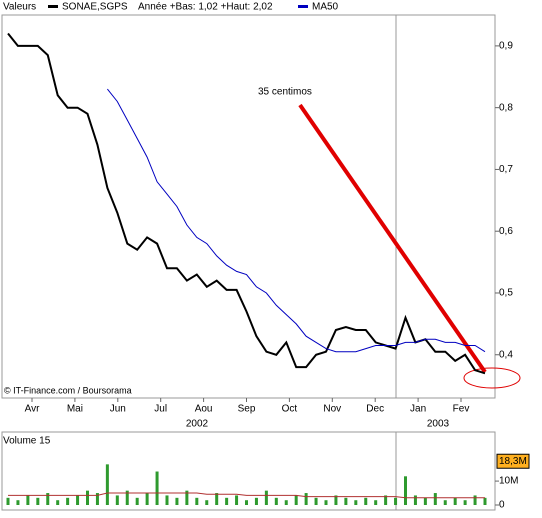  What do you see at coordinates (506, 231) in the screenshot?
I see `y-tick-label: 0,6` at bounding box center [506, 231].